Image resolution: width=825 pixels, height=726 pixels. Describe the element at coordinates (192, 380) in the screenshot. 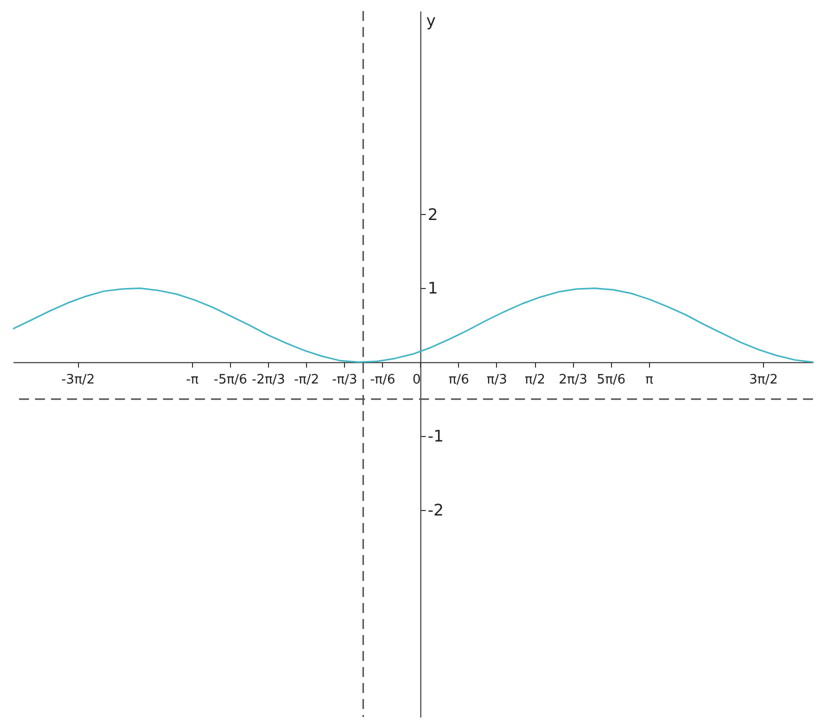

I see `x-tick-label: -π` at that location.